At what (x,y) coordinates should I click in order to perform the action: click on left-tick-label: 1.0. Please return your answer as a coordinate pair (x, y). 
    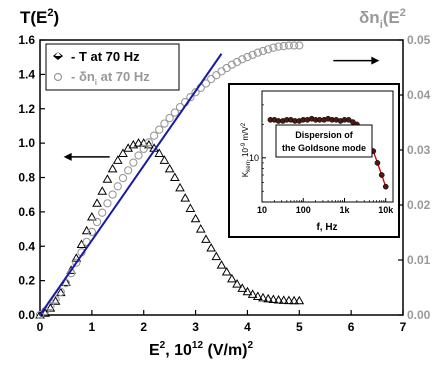
    Looking at the image, I should click on (26, 143).